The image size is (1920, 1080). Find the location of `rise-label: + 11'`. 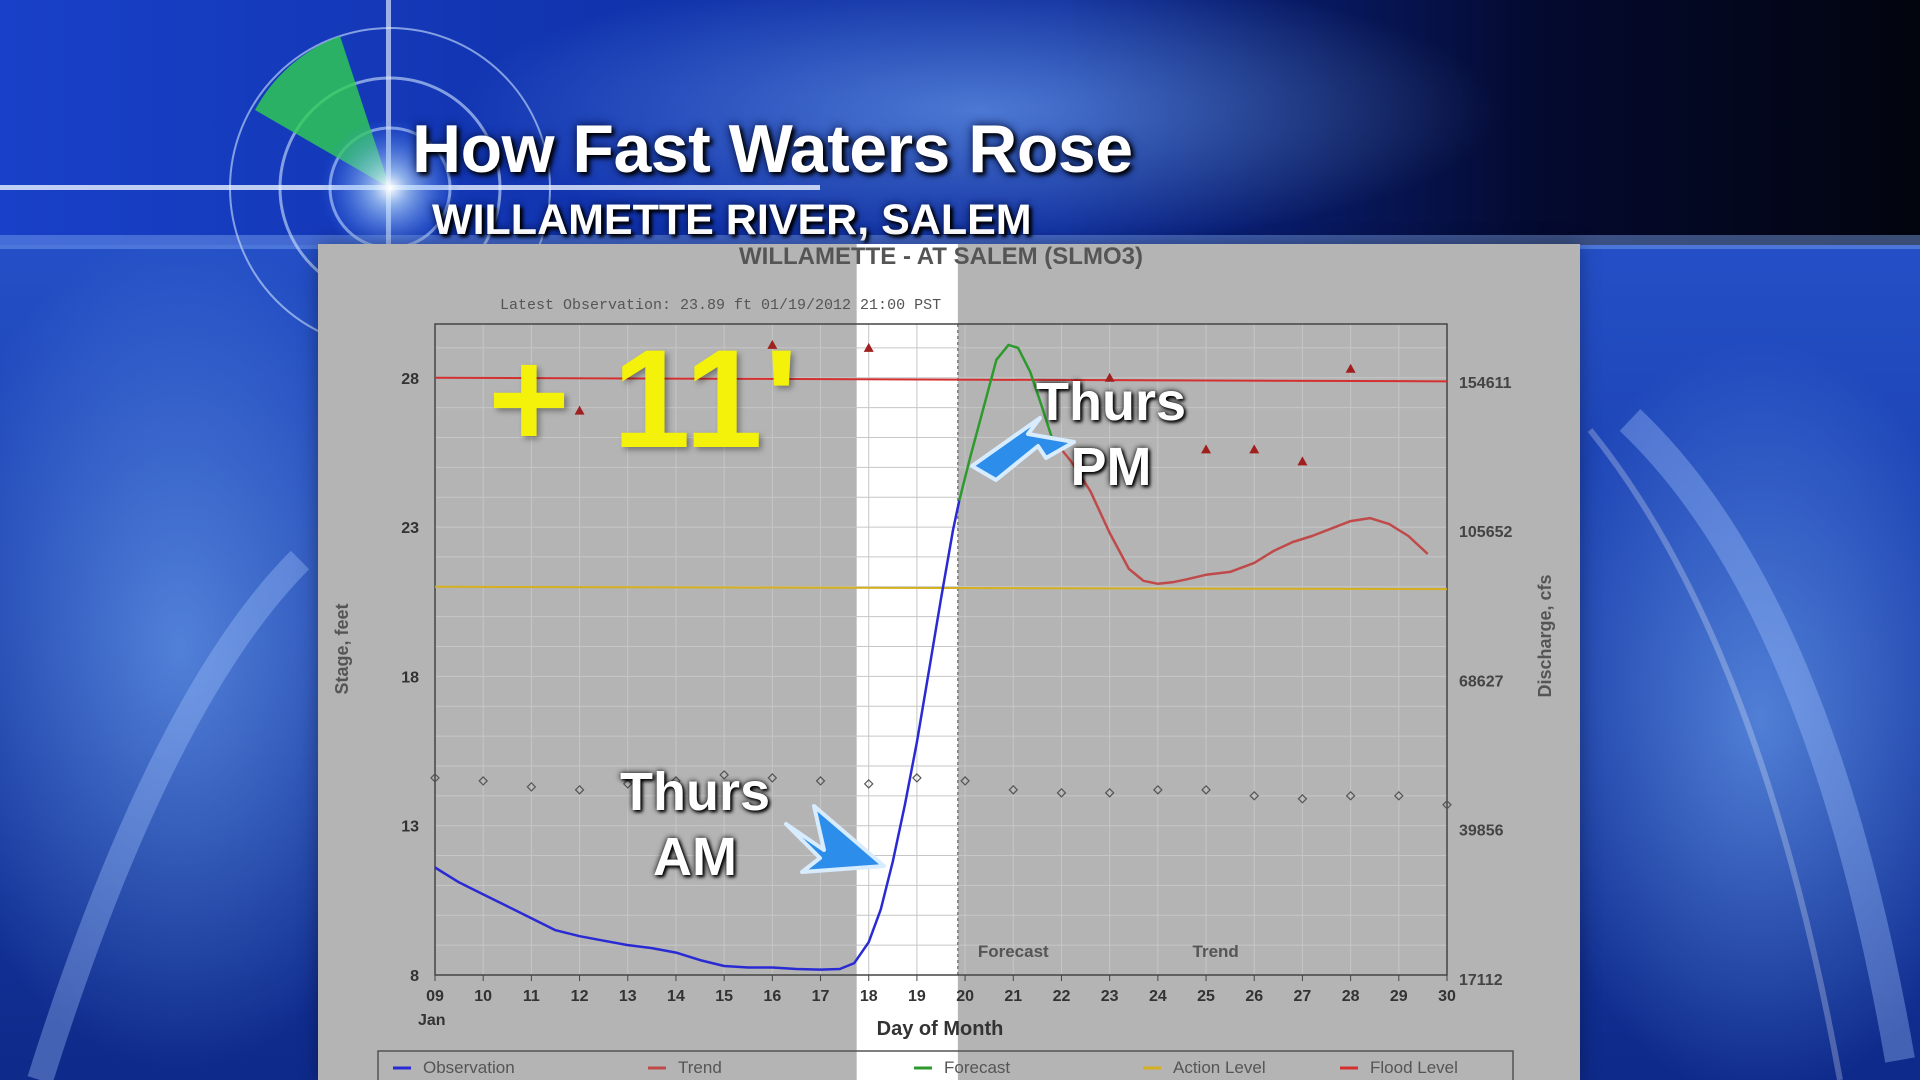

rise-label: + 11' is located at coordinates (644, 398).